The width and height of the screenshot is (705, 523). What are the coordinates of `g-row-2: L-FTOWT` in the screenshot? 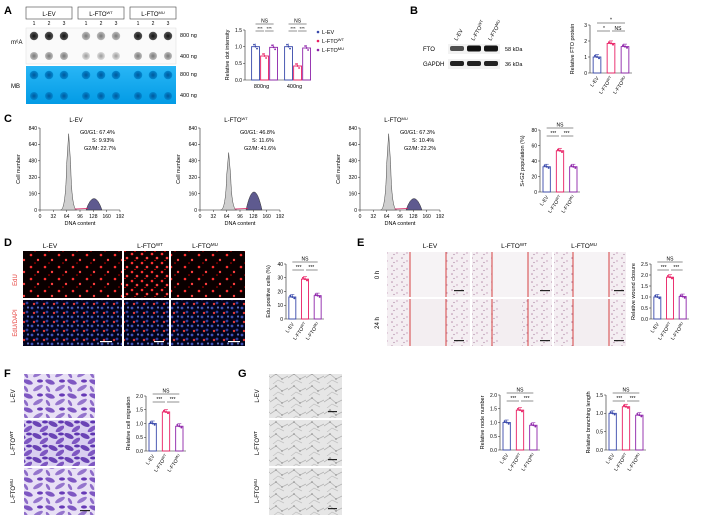 It's located at (257, 443).